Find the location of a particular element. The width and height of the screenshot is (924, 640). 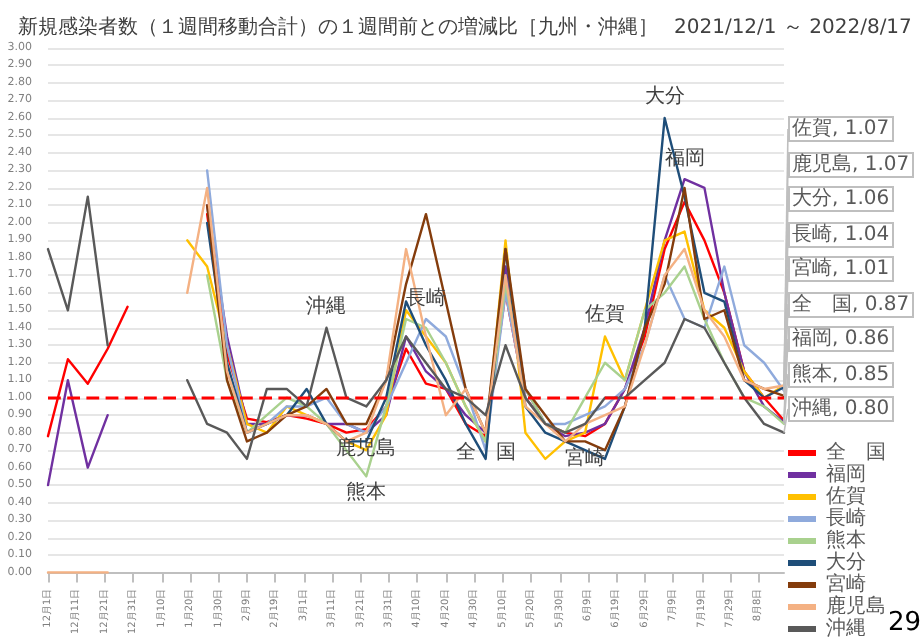

annotation: 全 国 is located at coordinates (485, 453).